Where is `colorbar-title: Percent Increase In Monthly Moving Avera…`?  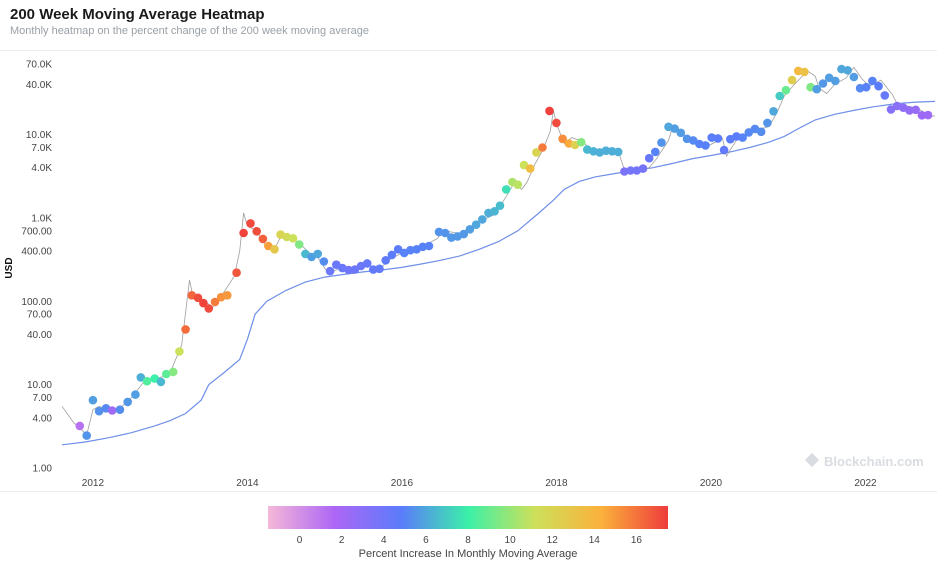
colorbar-title: Percent Increase In Monthly Moving Avera… is located at coordinates (468, 554).